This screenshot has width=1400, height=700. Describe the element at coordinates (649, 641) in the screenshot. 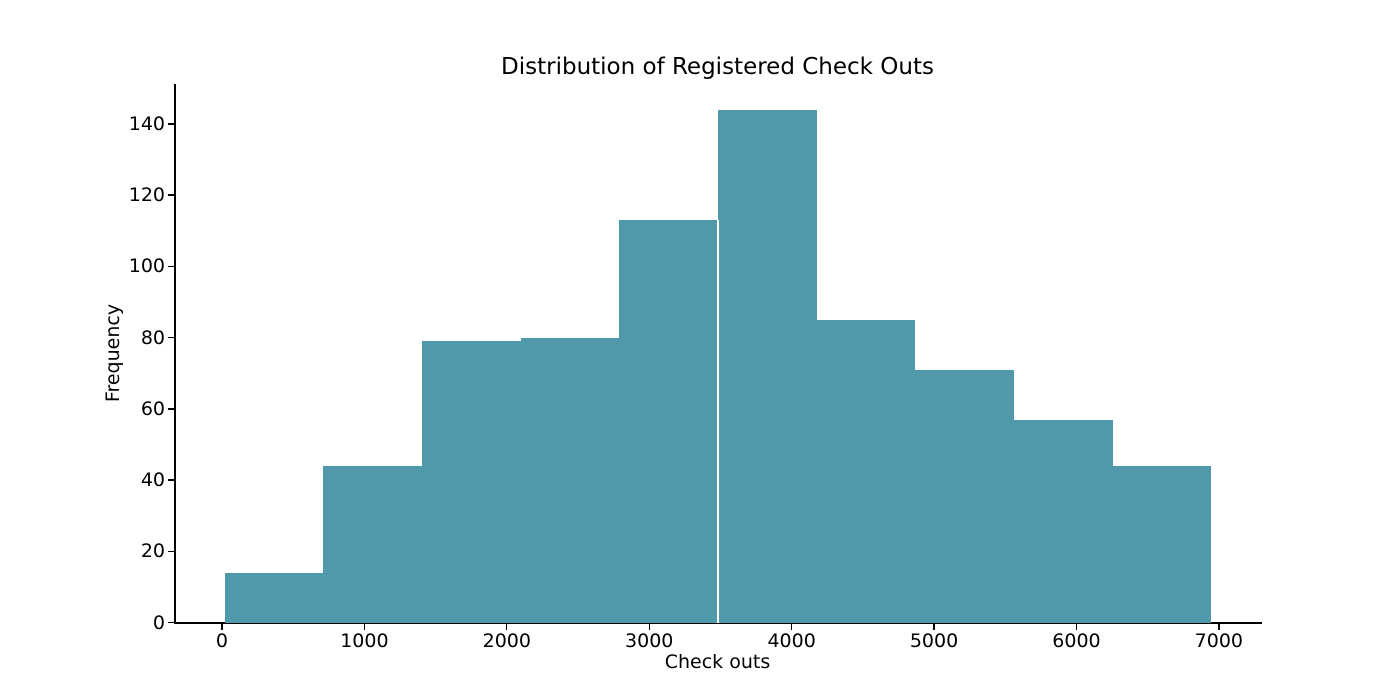

I see `x-tick-label: 3000` at that location.